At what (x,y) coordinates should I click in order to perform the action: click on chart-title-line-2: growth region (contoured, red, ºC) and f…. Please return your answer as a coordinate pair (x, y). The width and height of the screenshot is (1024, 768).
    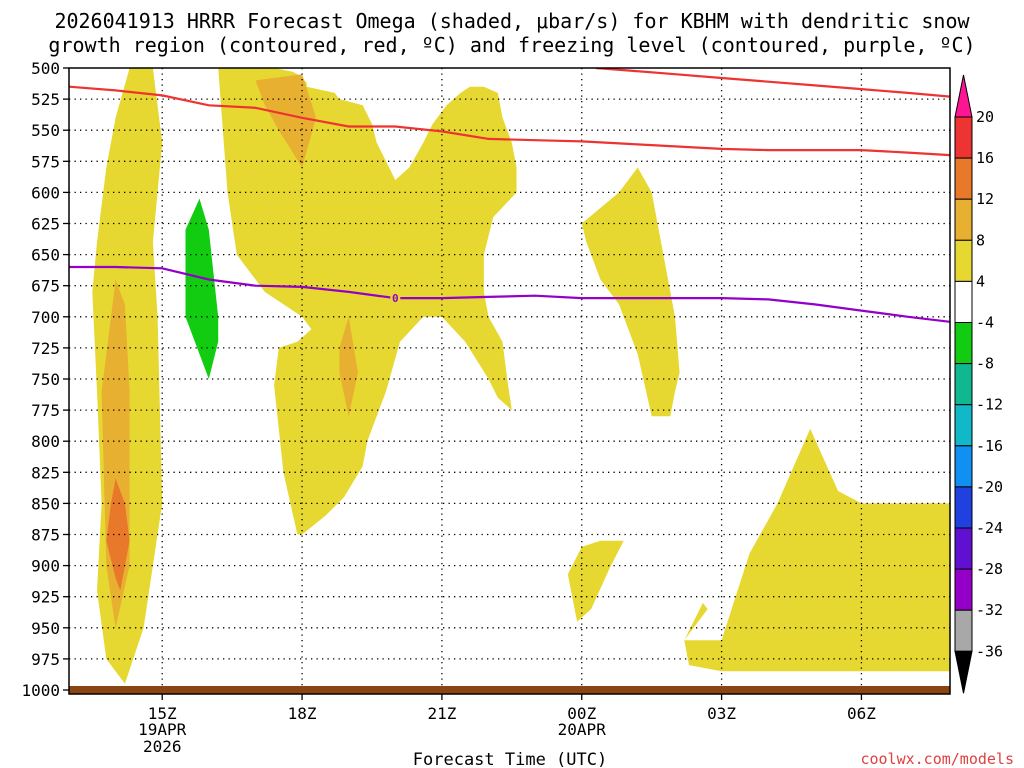
    Looking at the image, I should click on (511, 45).